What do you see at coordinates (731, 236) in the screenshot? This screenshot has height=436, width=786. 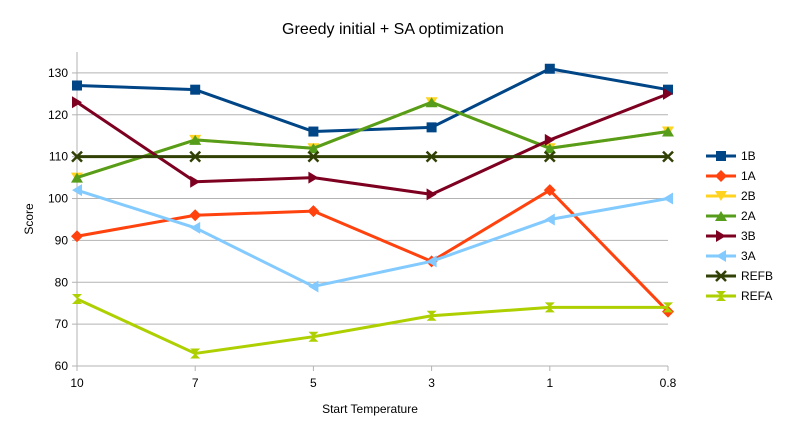 I see `legend-item-3B: 3B` at bounding box center [731, 236].